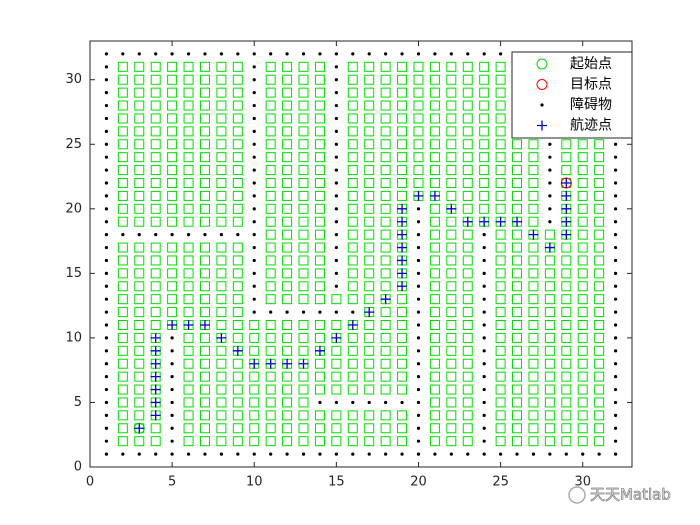  Describe the element at coordinates (591, 105) in the screenshot. I see `legend-label: 障碍物` at that location.